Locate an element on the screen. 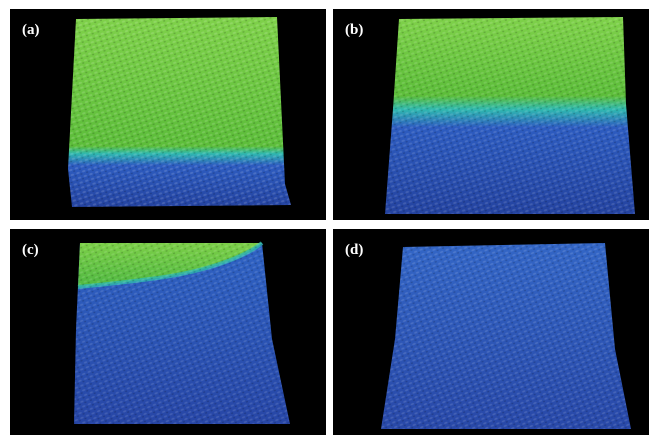  panel-label-b: (b) is located at coordinates (354, 30).